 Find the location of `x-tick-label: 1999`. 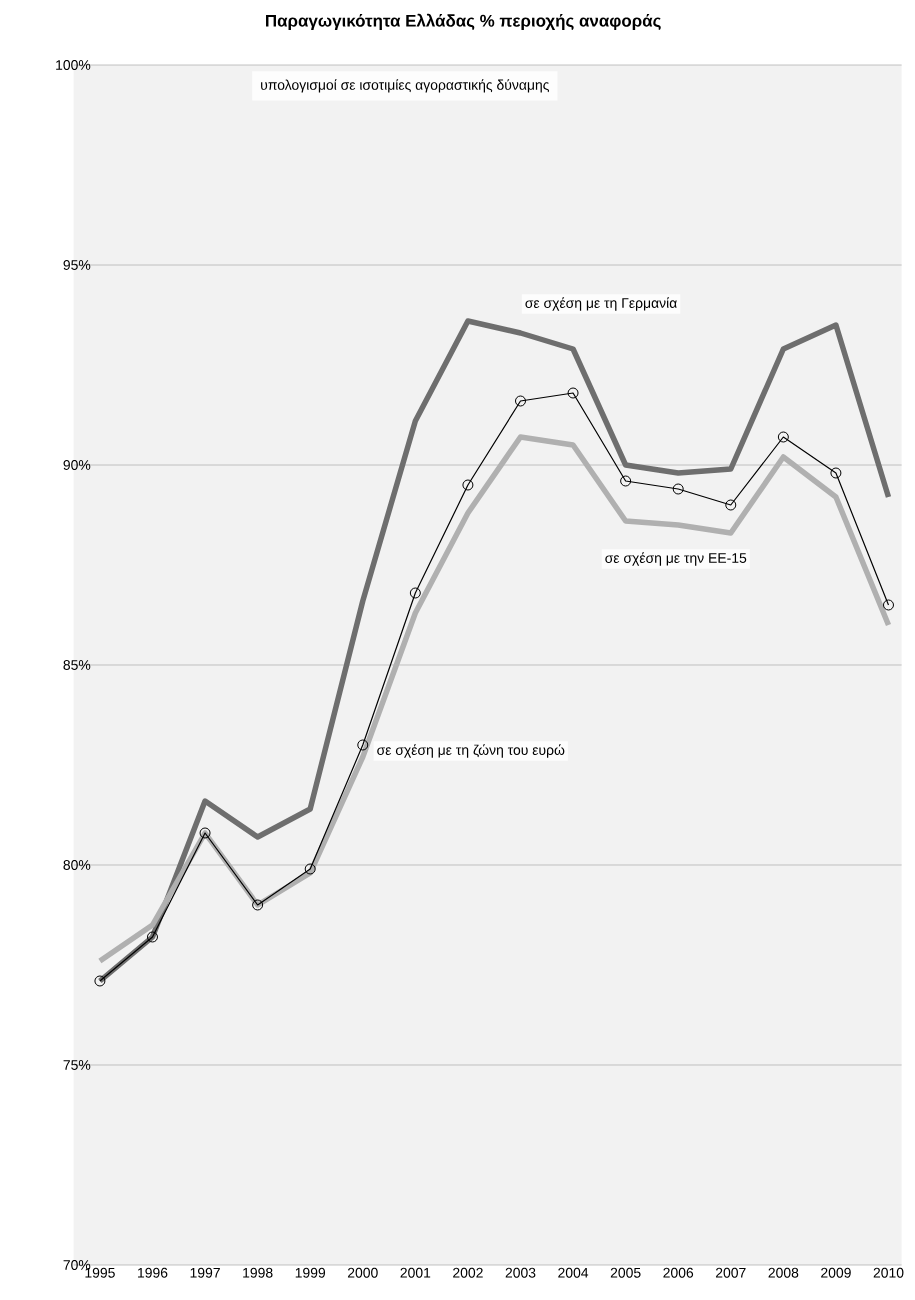

x-tick-label: 1999 is located at coordinates (310, 1272).